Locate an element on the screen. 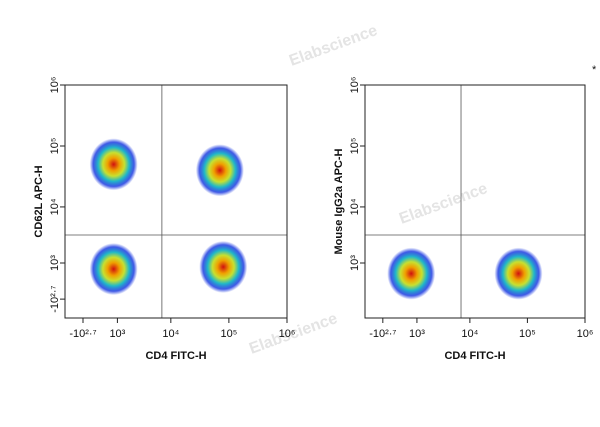  y-tick-label: -10²·⁷ is located at coordinates (55, 299).